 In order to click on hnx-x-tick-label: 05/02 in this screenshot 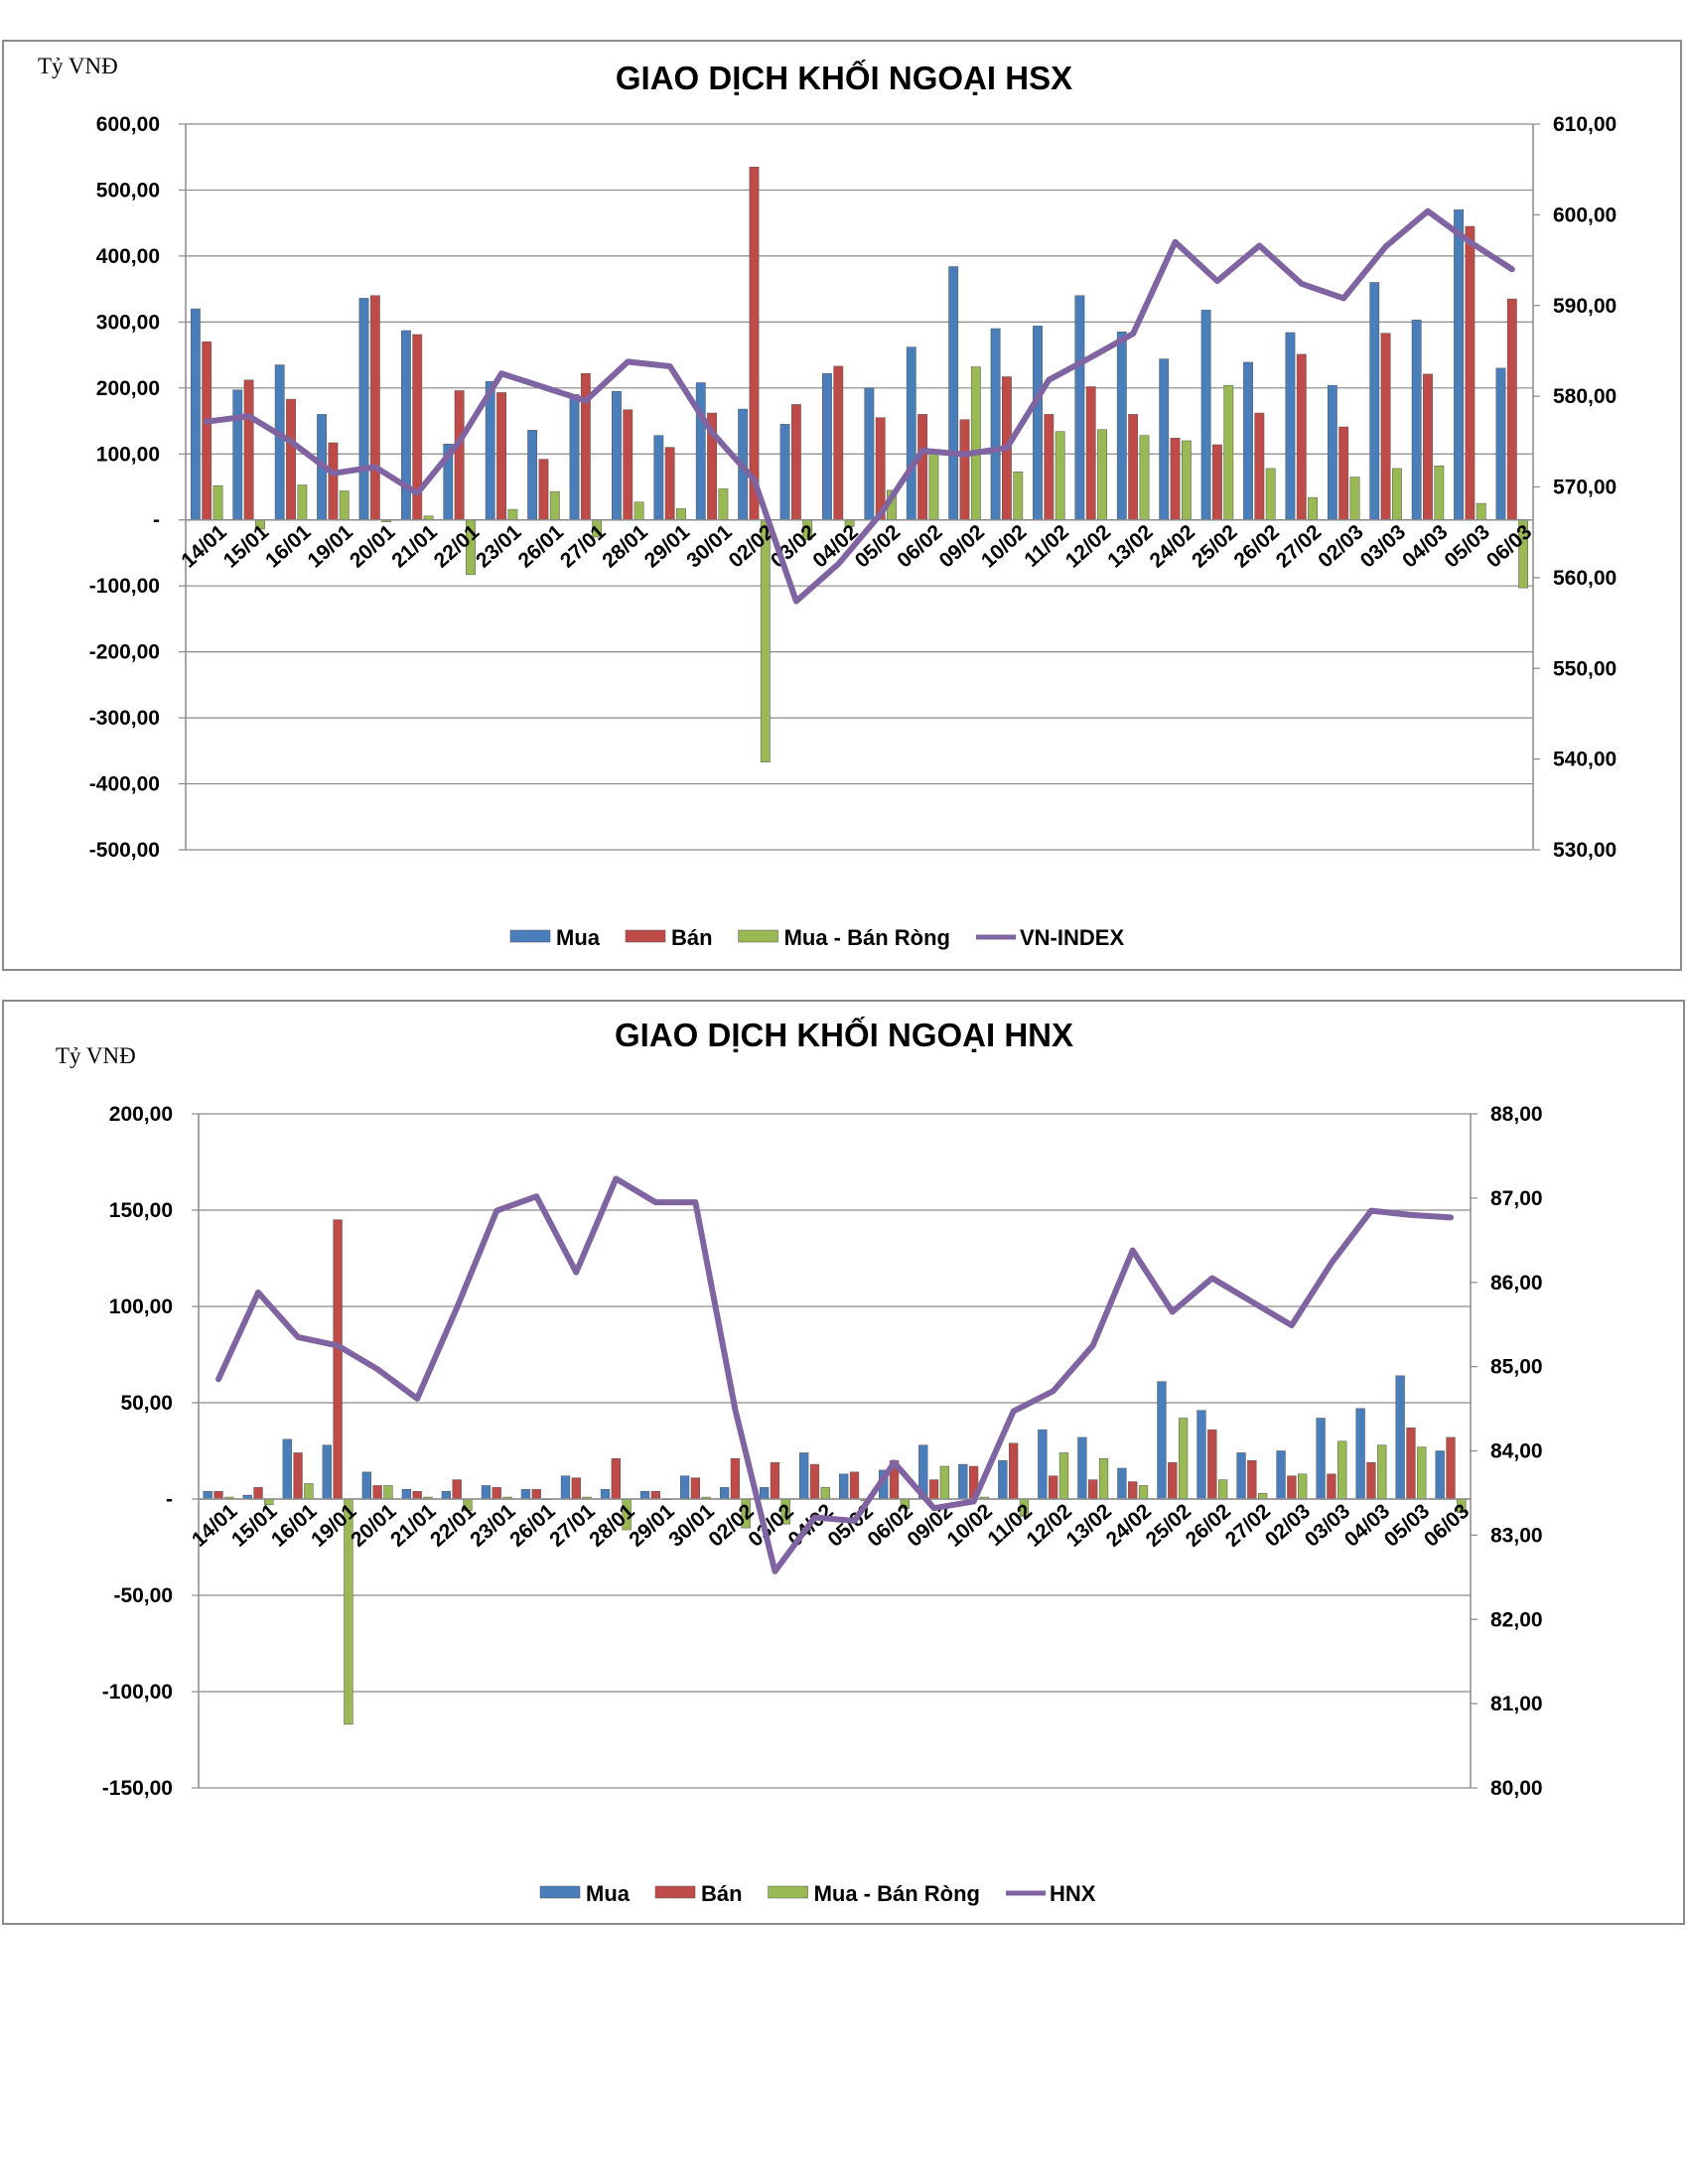, I will do `click(850, 1526)`.